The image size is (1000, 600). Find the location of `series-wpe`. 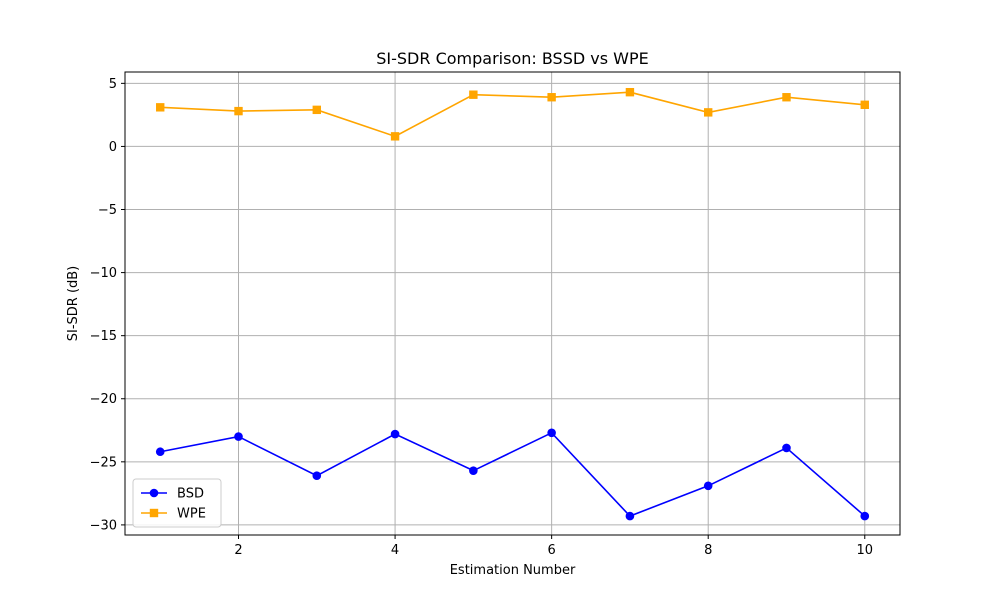

series-wpe is located at coordinates (512, 114).